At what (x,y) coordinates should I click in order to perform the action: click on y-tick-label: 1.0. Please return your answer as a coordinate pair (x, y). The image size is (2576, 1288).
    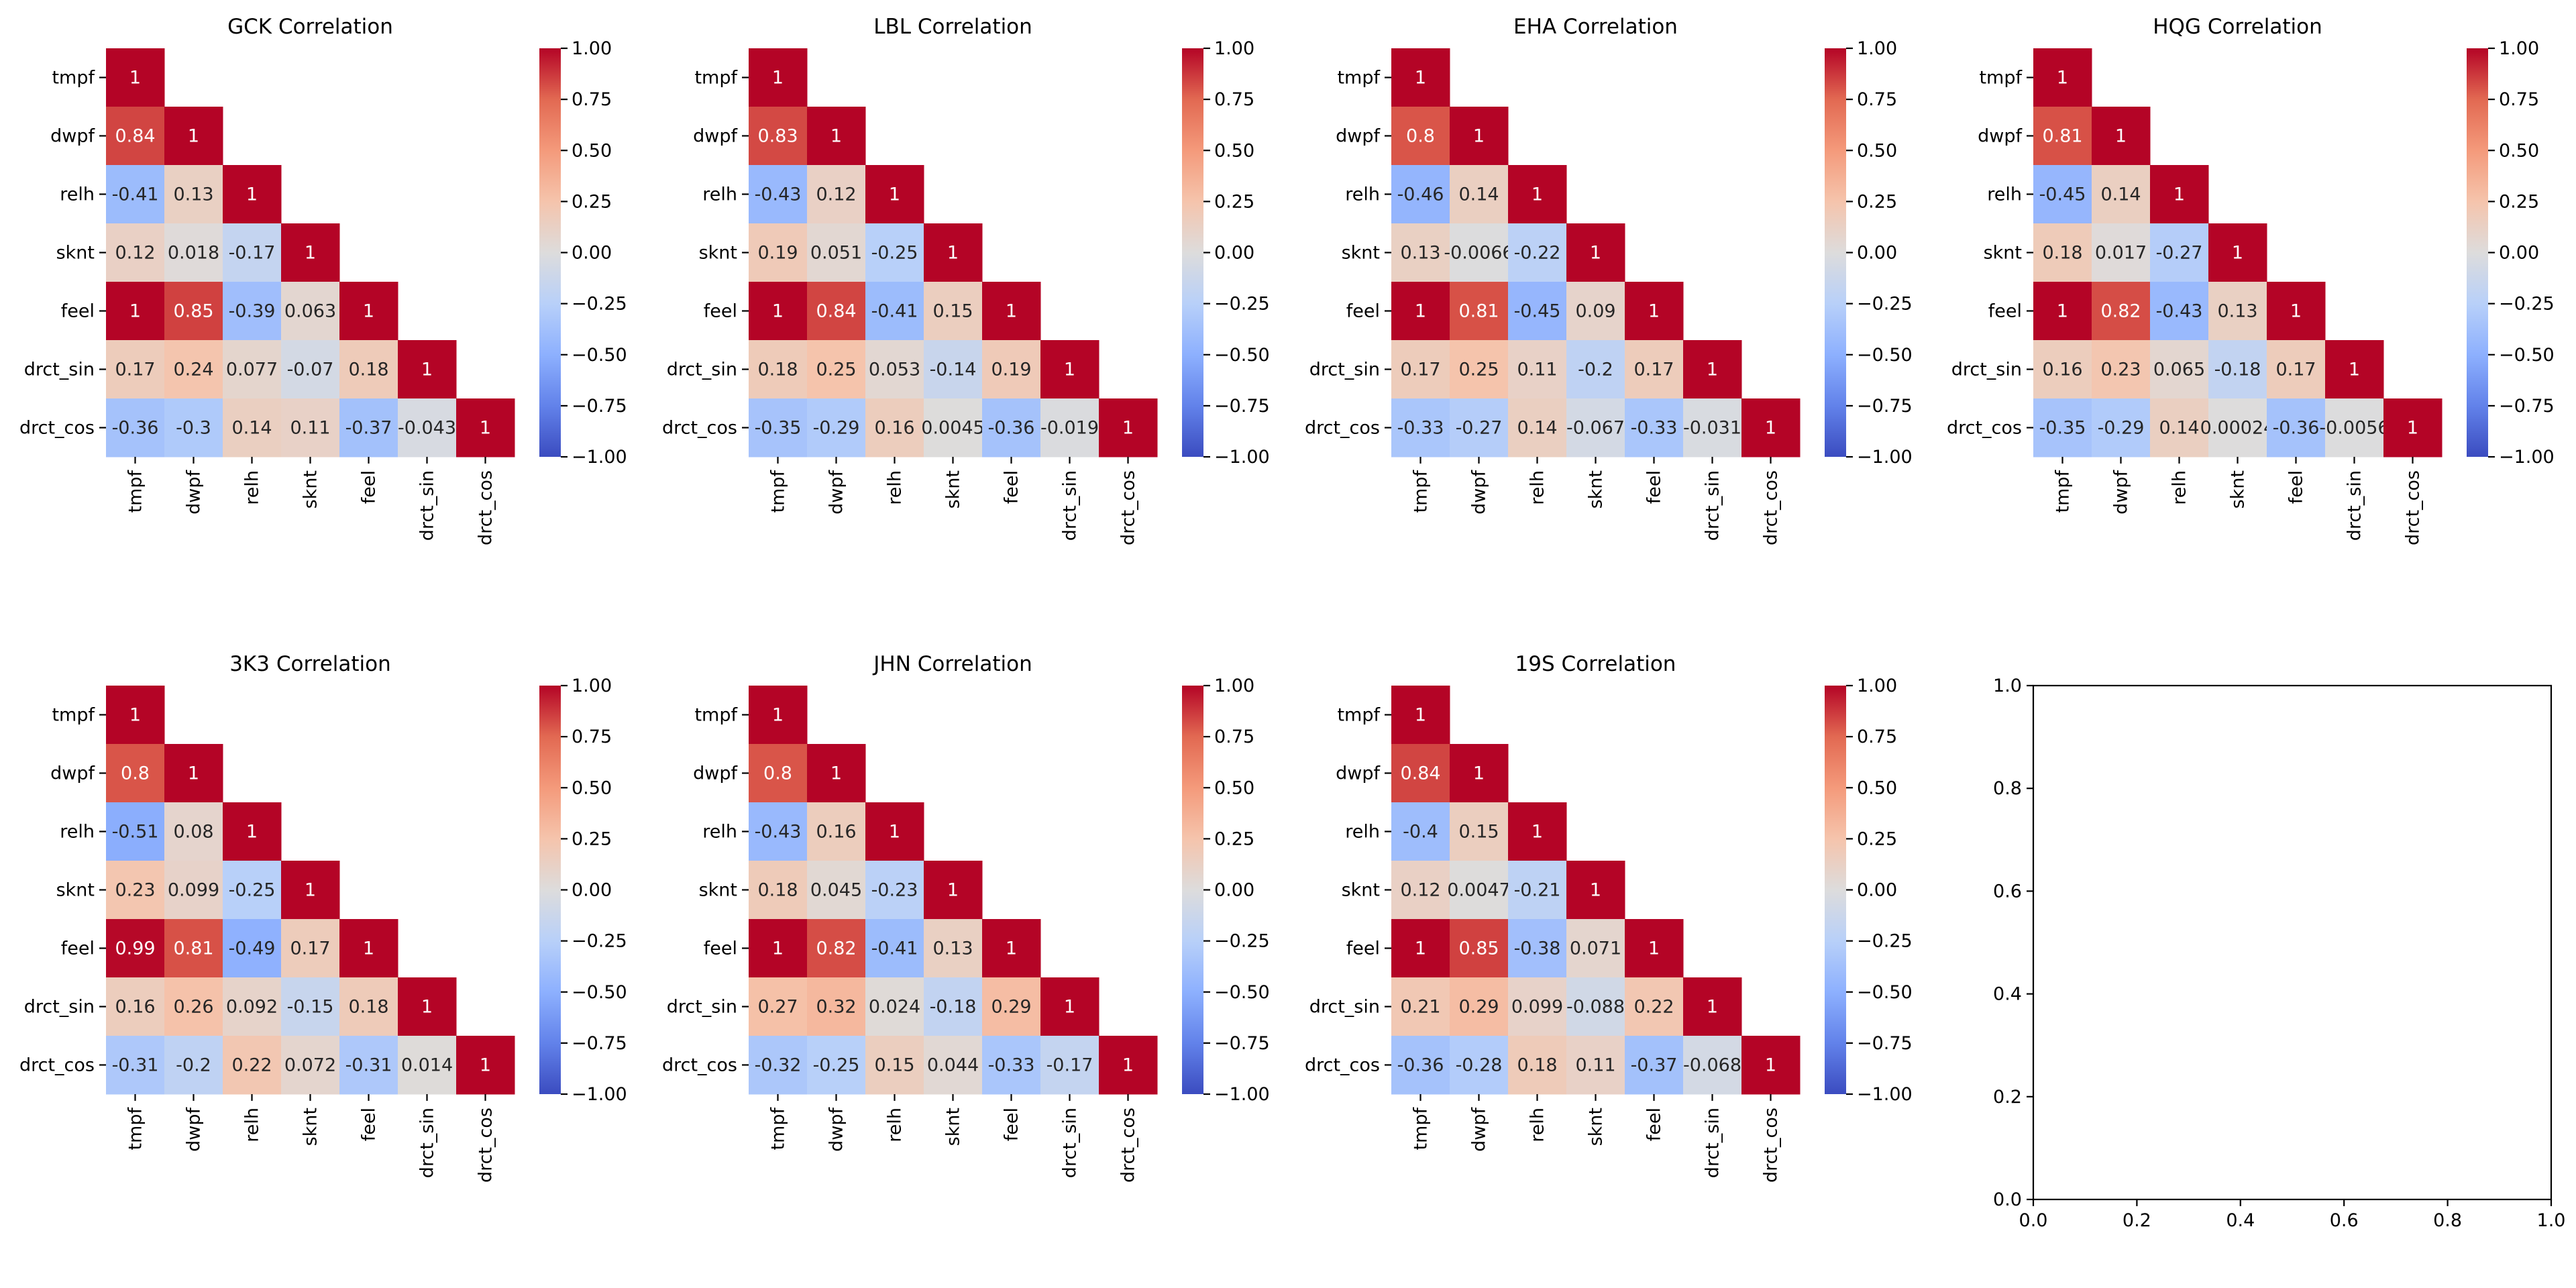
    Looking at the image, I should click on (2007, 686).